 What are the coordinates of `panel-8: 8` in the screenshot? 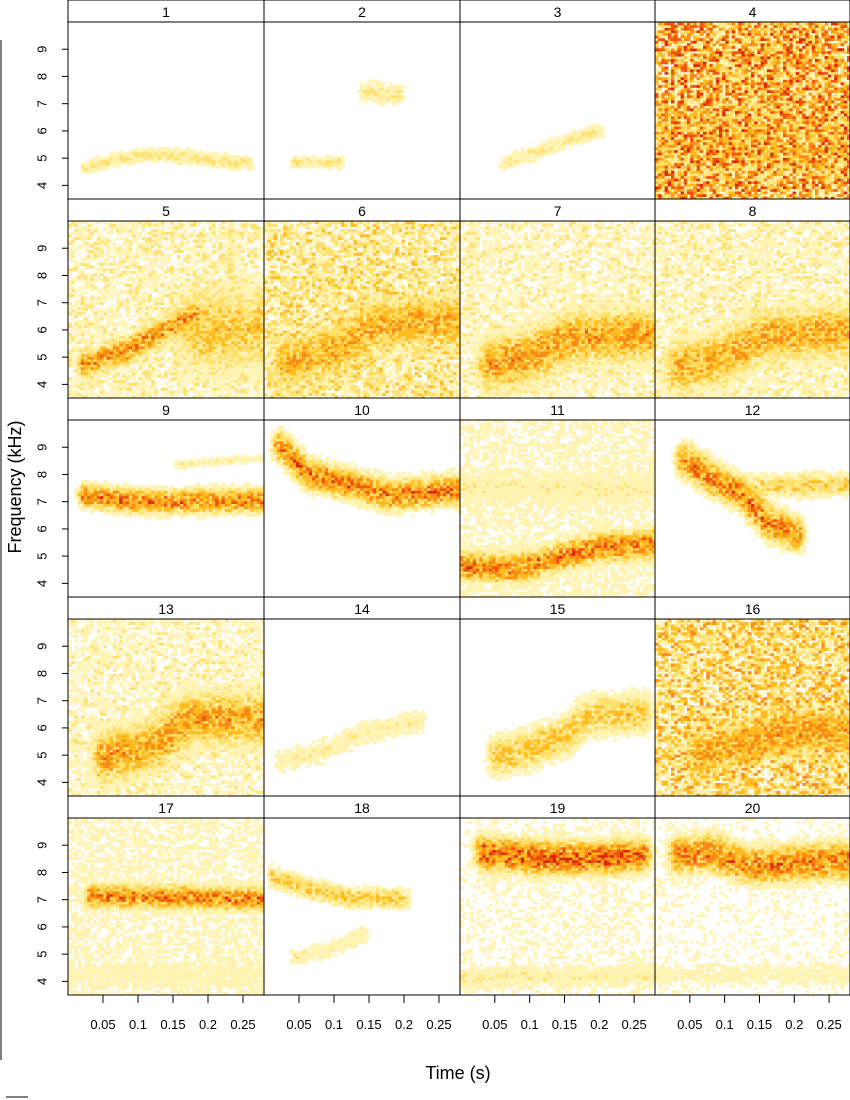 It's located at (752, 298).